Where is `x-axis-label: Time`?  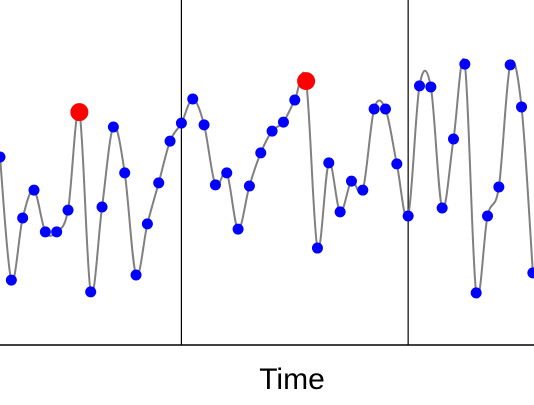
x-axis-label: Time is located at coordinates (292, 379).